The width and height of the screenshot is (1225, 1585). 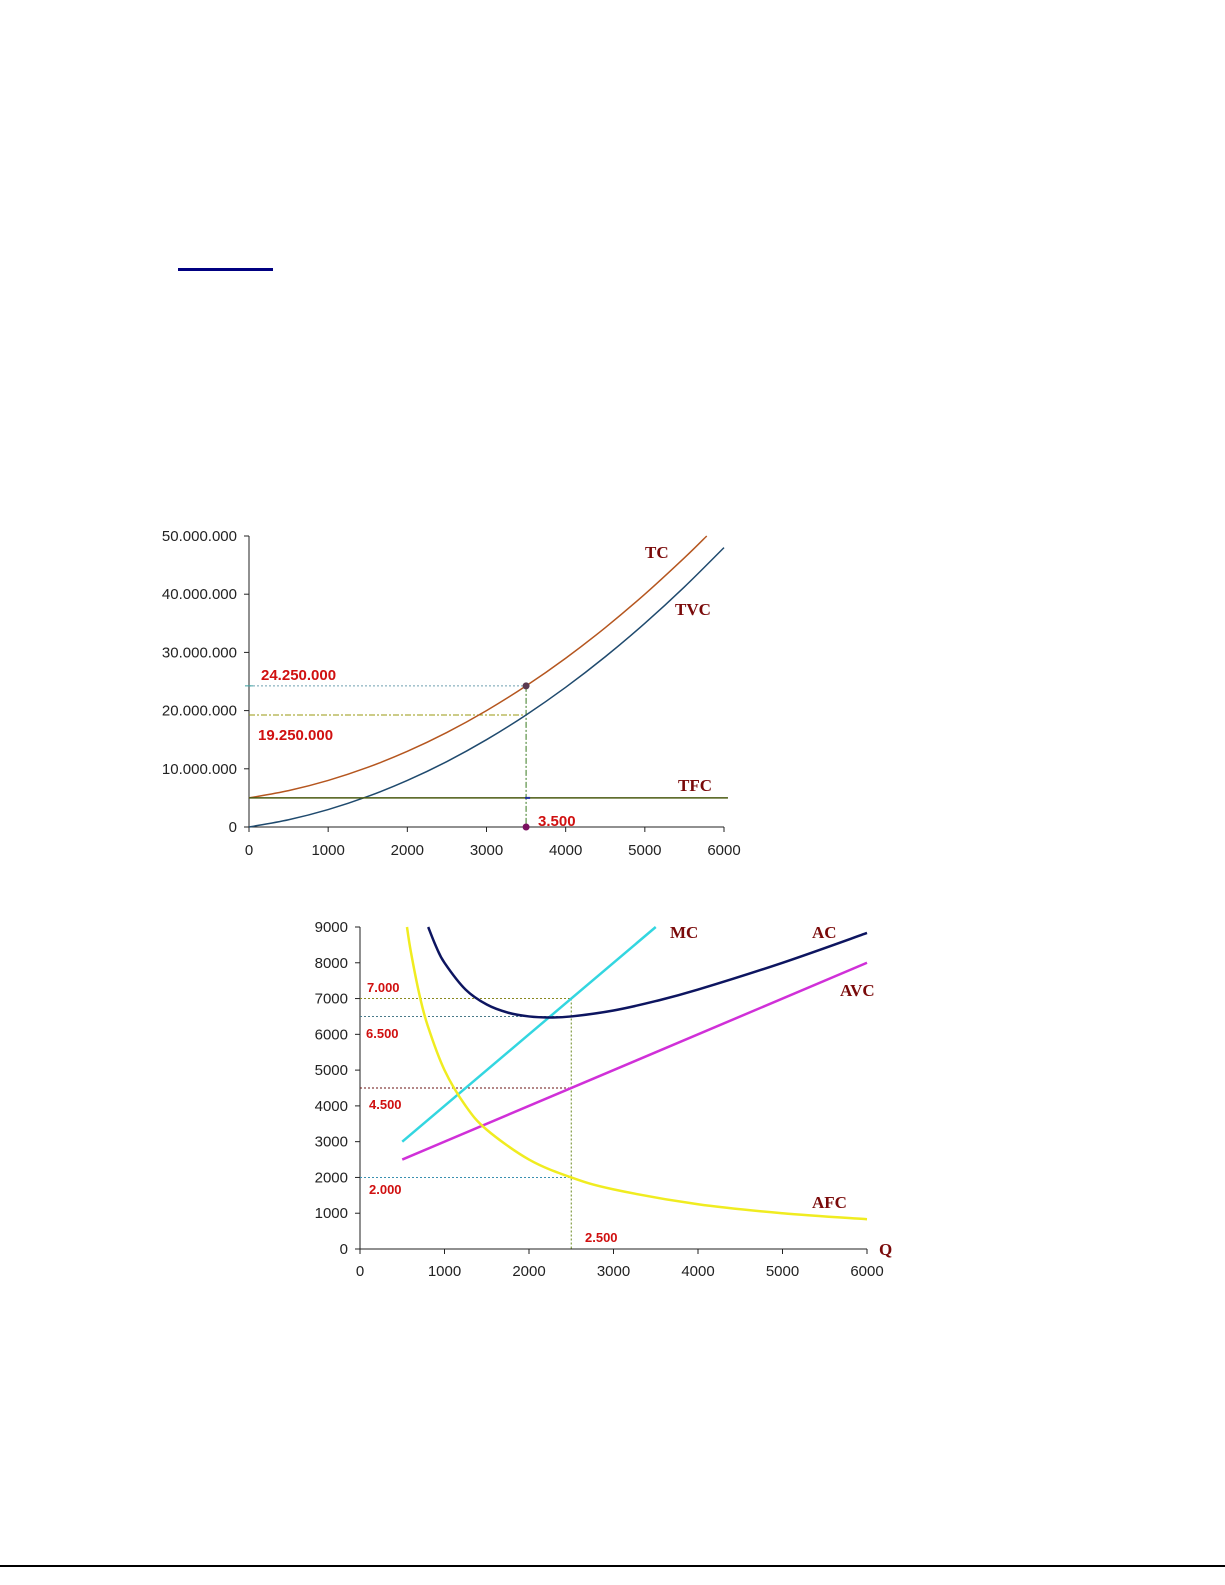 What do you see at coordinates (612, 1566) in the screenshot?
I see `page-bottom-rule` at bounding box center [612, 1566].